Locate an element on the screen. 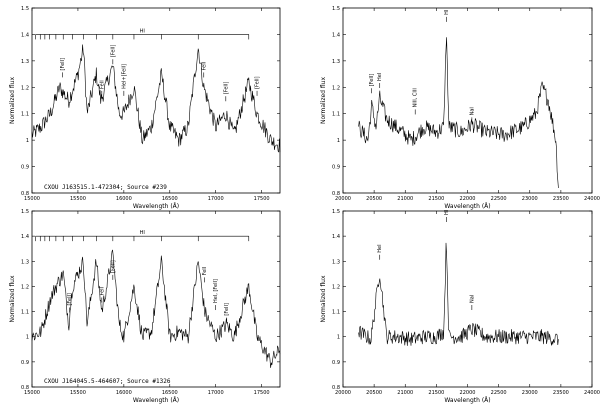 This screenshot has width=600, height=412. line-id-label: HeI is located at coordinates (380, 248).